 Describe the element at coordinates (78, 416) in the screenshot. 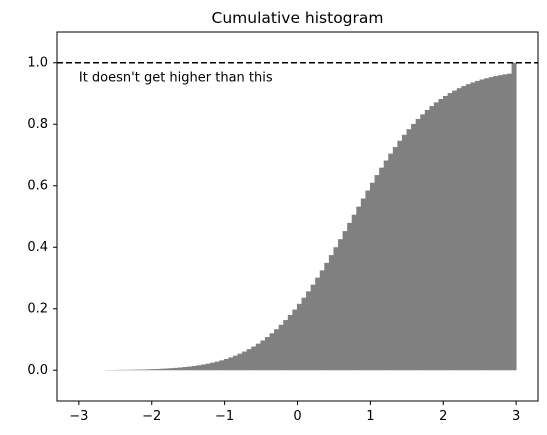

I see `x-tick-label: −3` at that location.